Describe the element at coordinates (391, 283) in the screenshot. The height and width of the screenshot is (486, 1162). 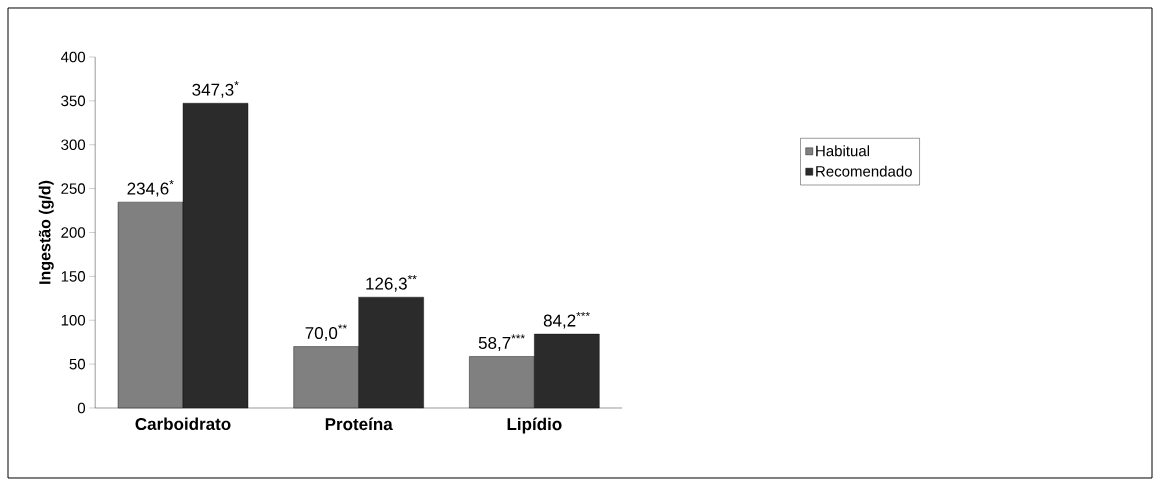
I see `data-label: 126,3$^{**}$` at that location.